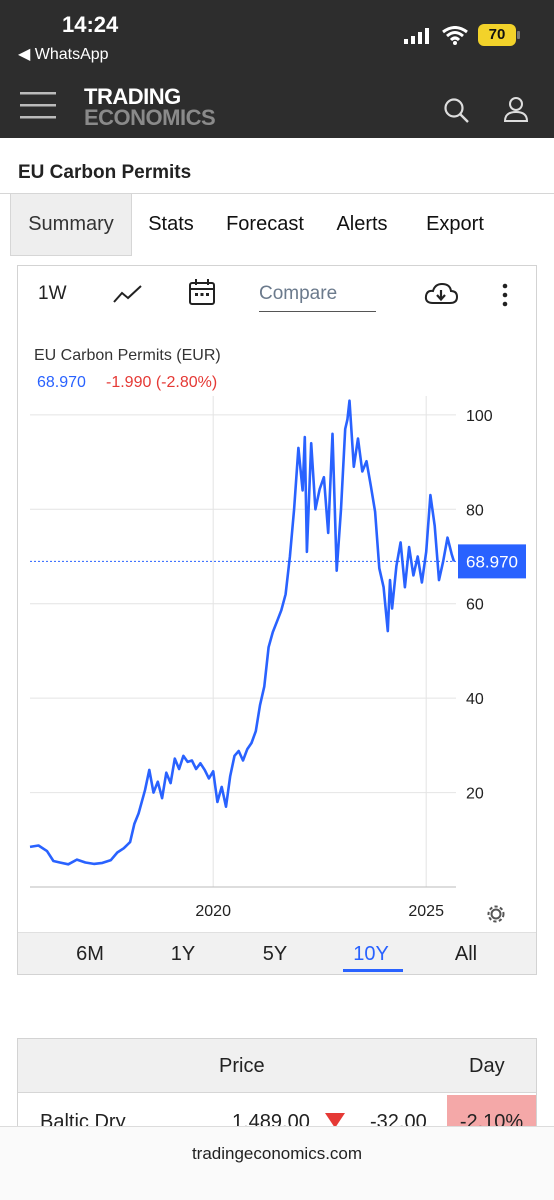  Describe the element at coordinates (317, 297) in the screenshot. I see `compare-input: Compare` at that location.